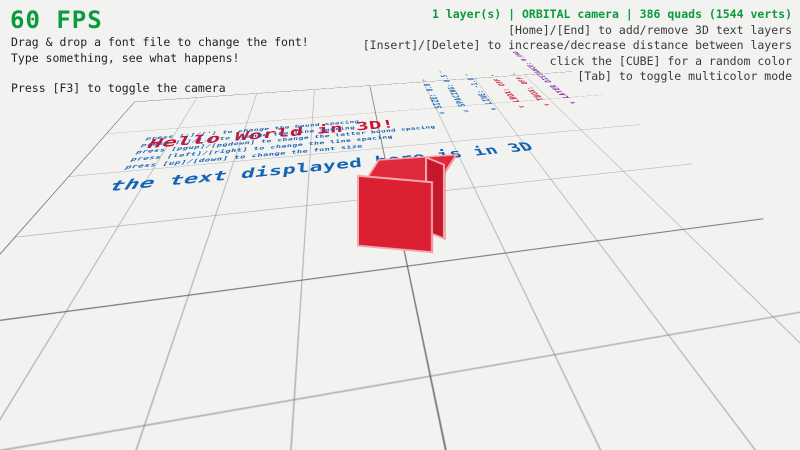  Describe the element at coordinates (670, 60) in the screenshot. I see `hint-cube-random-color: click the [CUBE] for a random color` at that location.